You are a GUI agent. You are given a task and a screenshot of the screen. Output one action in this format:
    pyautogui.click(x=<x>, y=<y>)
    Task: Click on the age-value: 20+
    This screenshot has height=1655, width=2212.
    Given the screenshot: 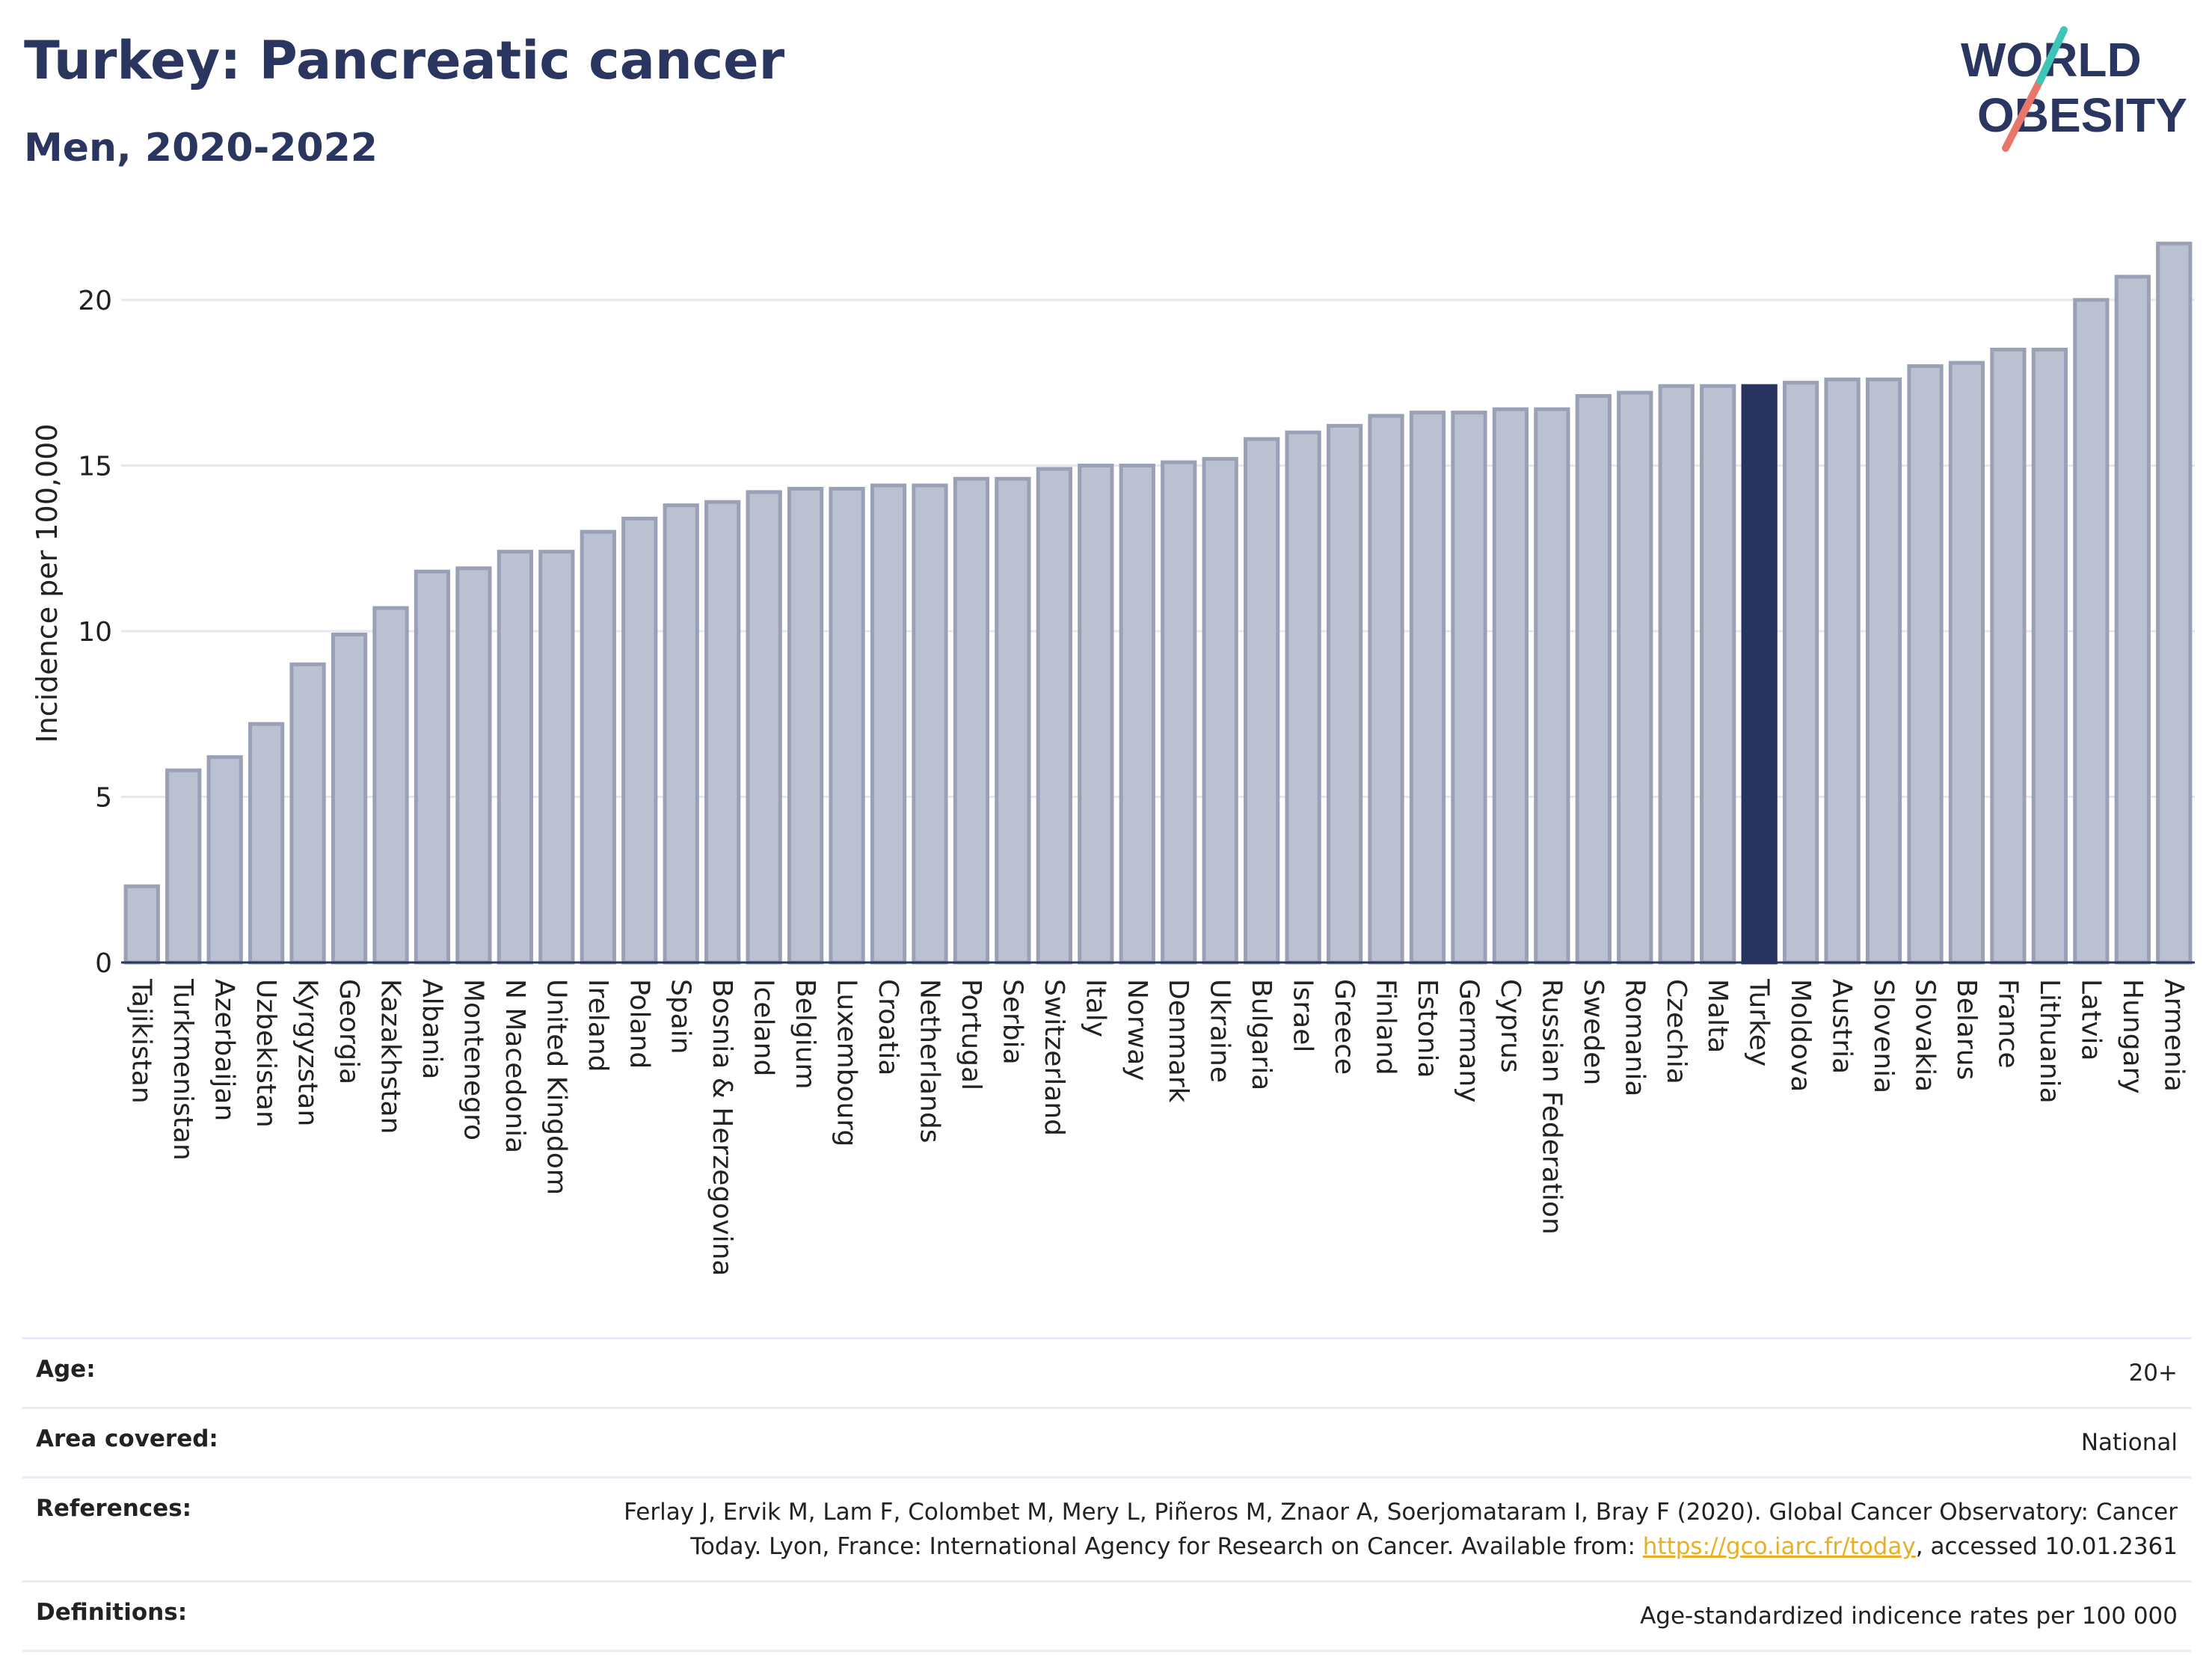 What is the action you would take?
    pyautogui.click(x=2153, y=1373)
    